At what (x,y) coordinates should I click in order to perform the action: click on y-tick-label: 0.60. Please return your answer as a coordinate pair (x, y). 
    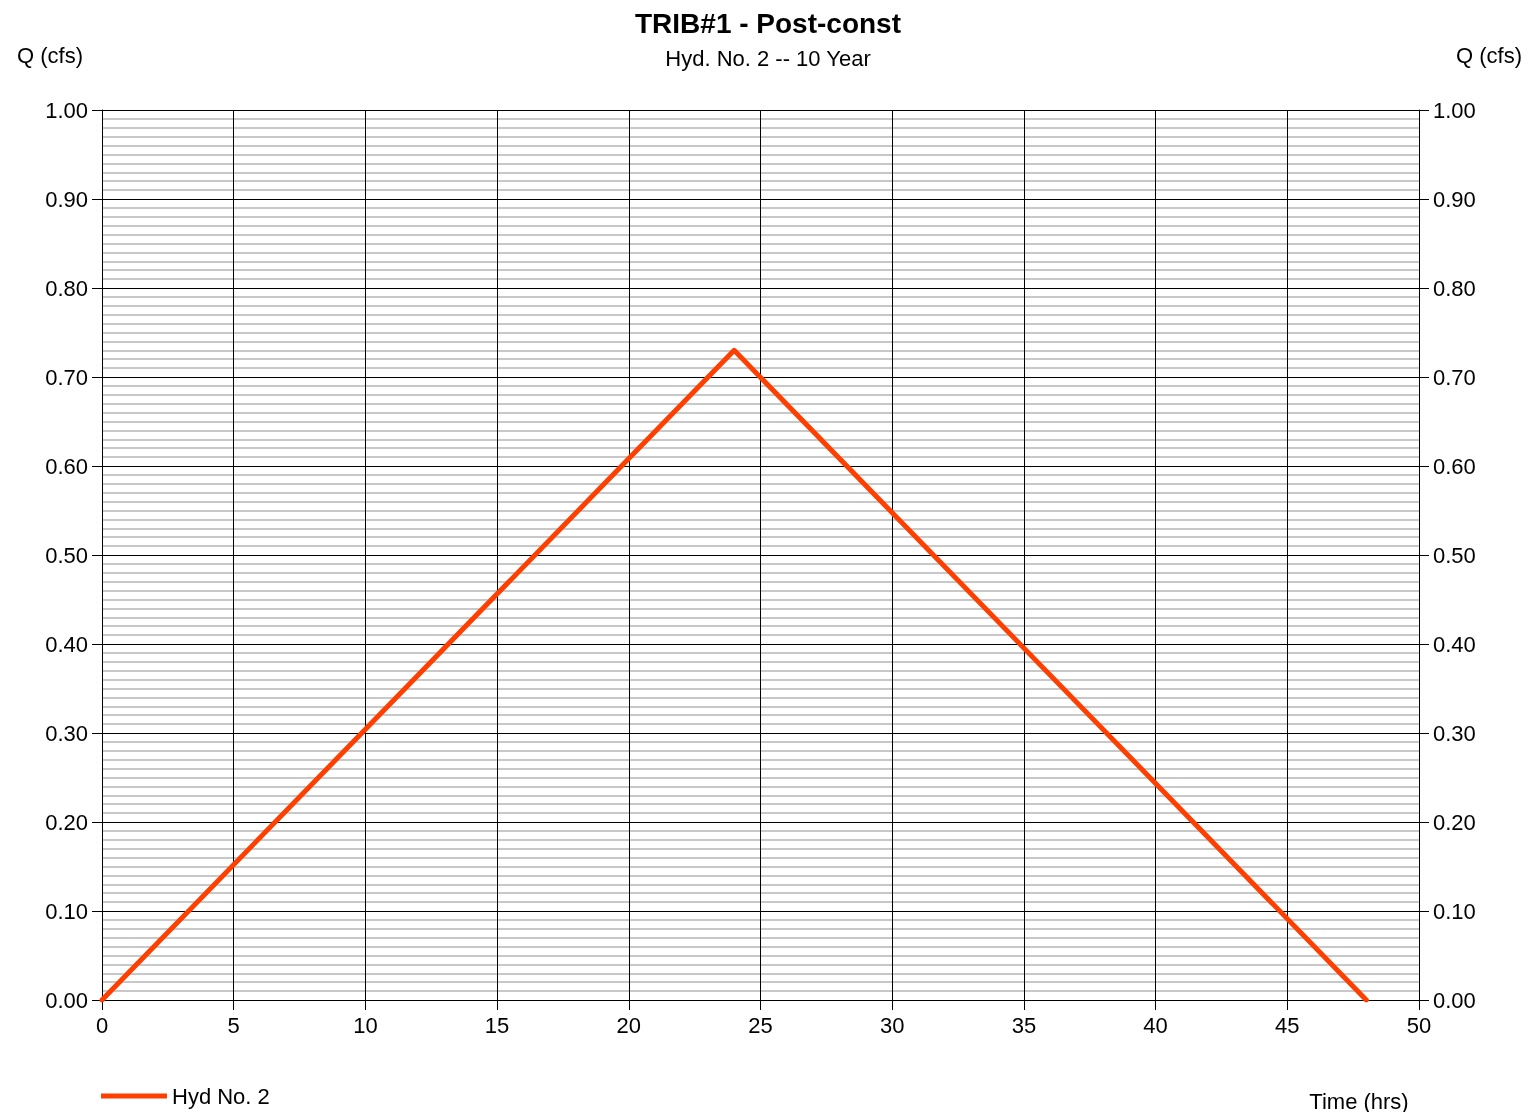
    Looking at the image, I should click on (66, 466).